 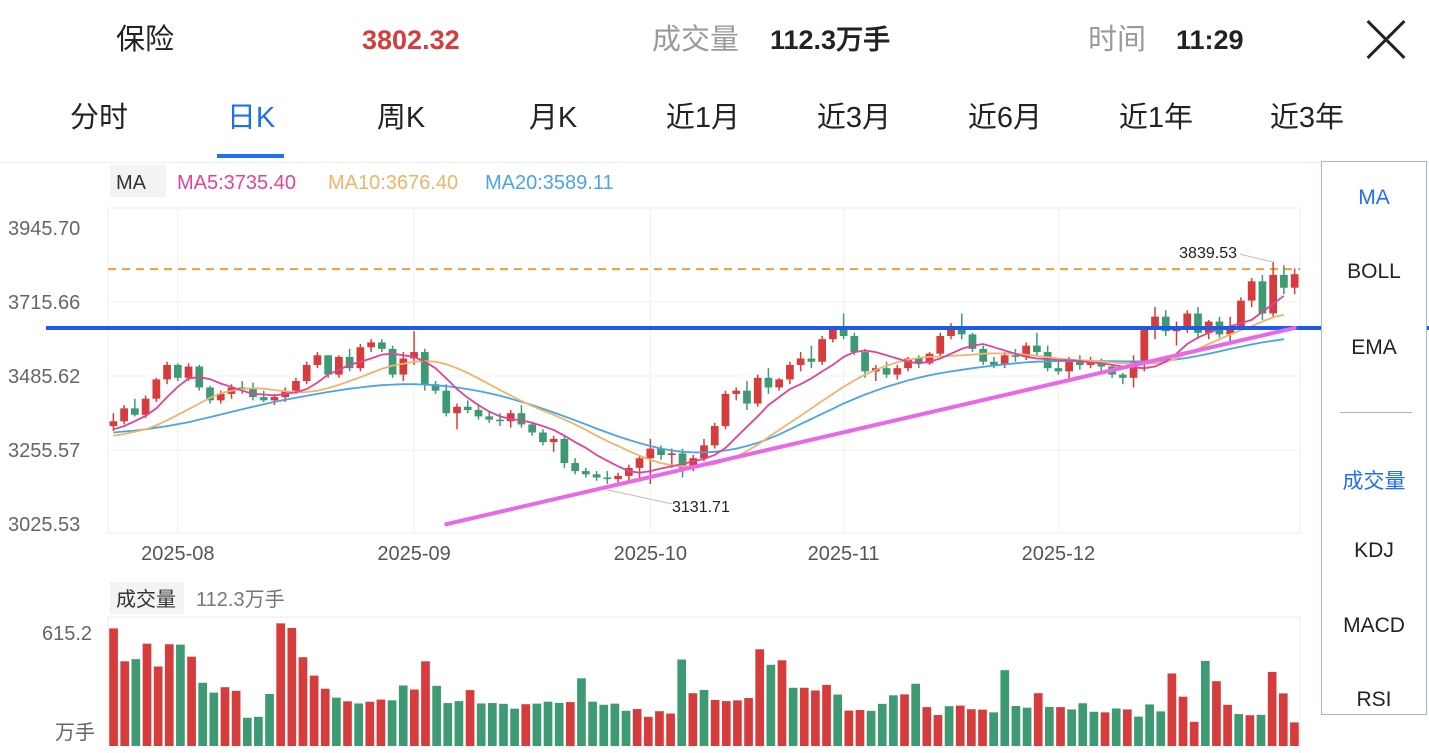 What do you see at coordinates (1156, 118) in the screenshot?
I see `tab-1-year: 近1年` at bounding box center [1156, 118].